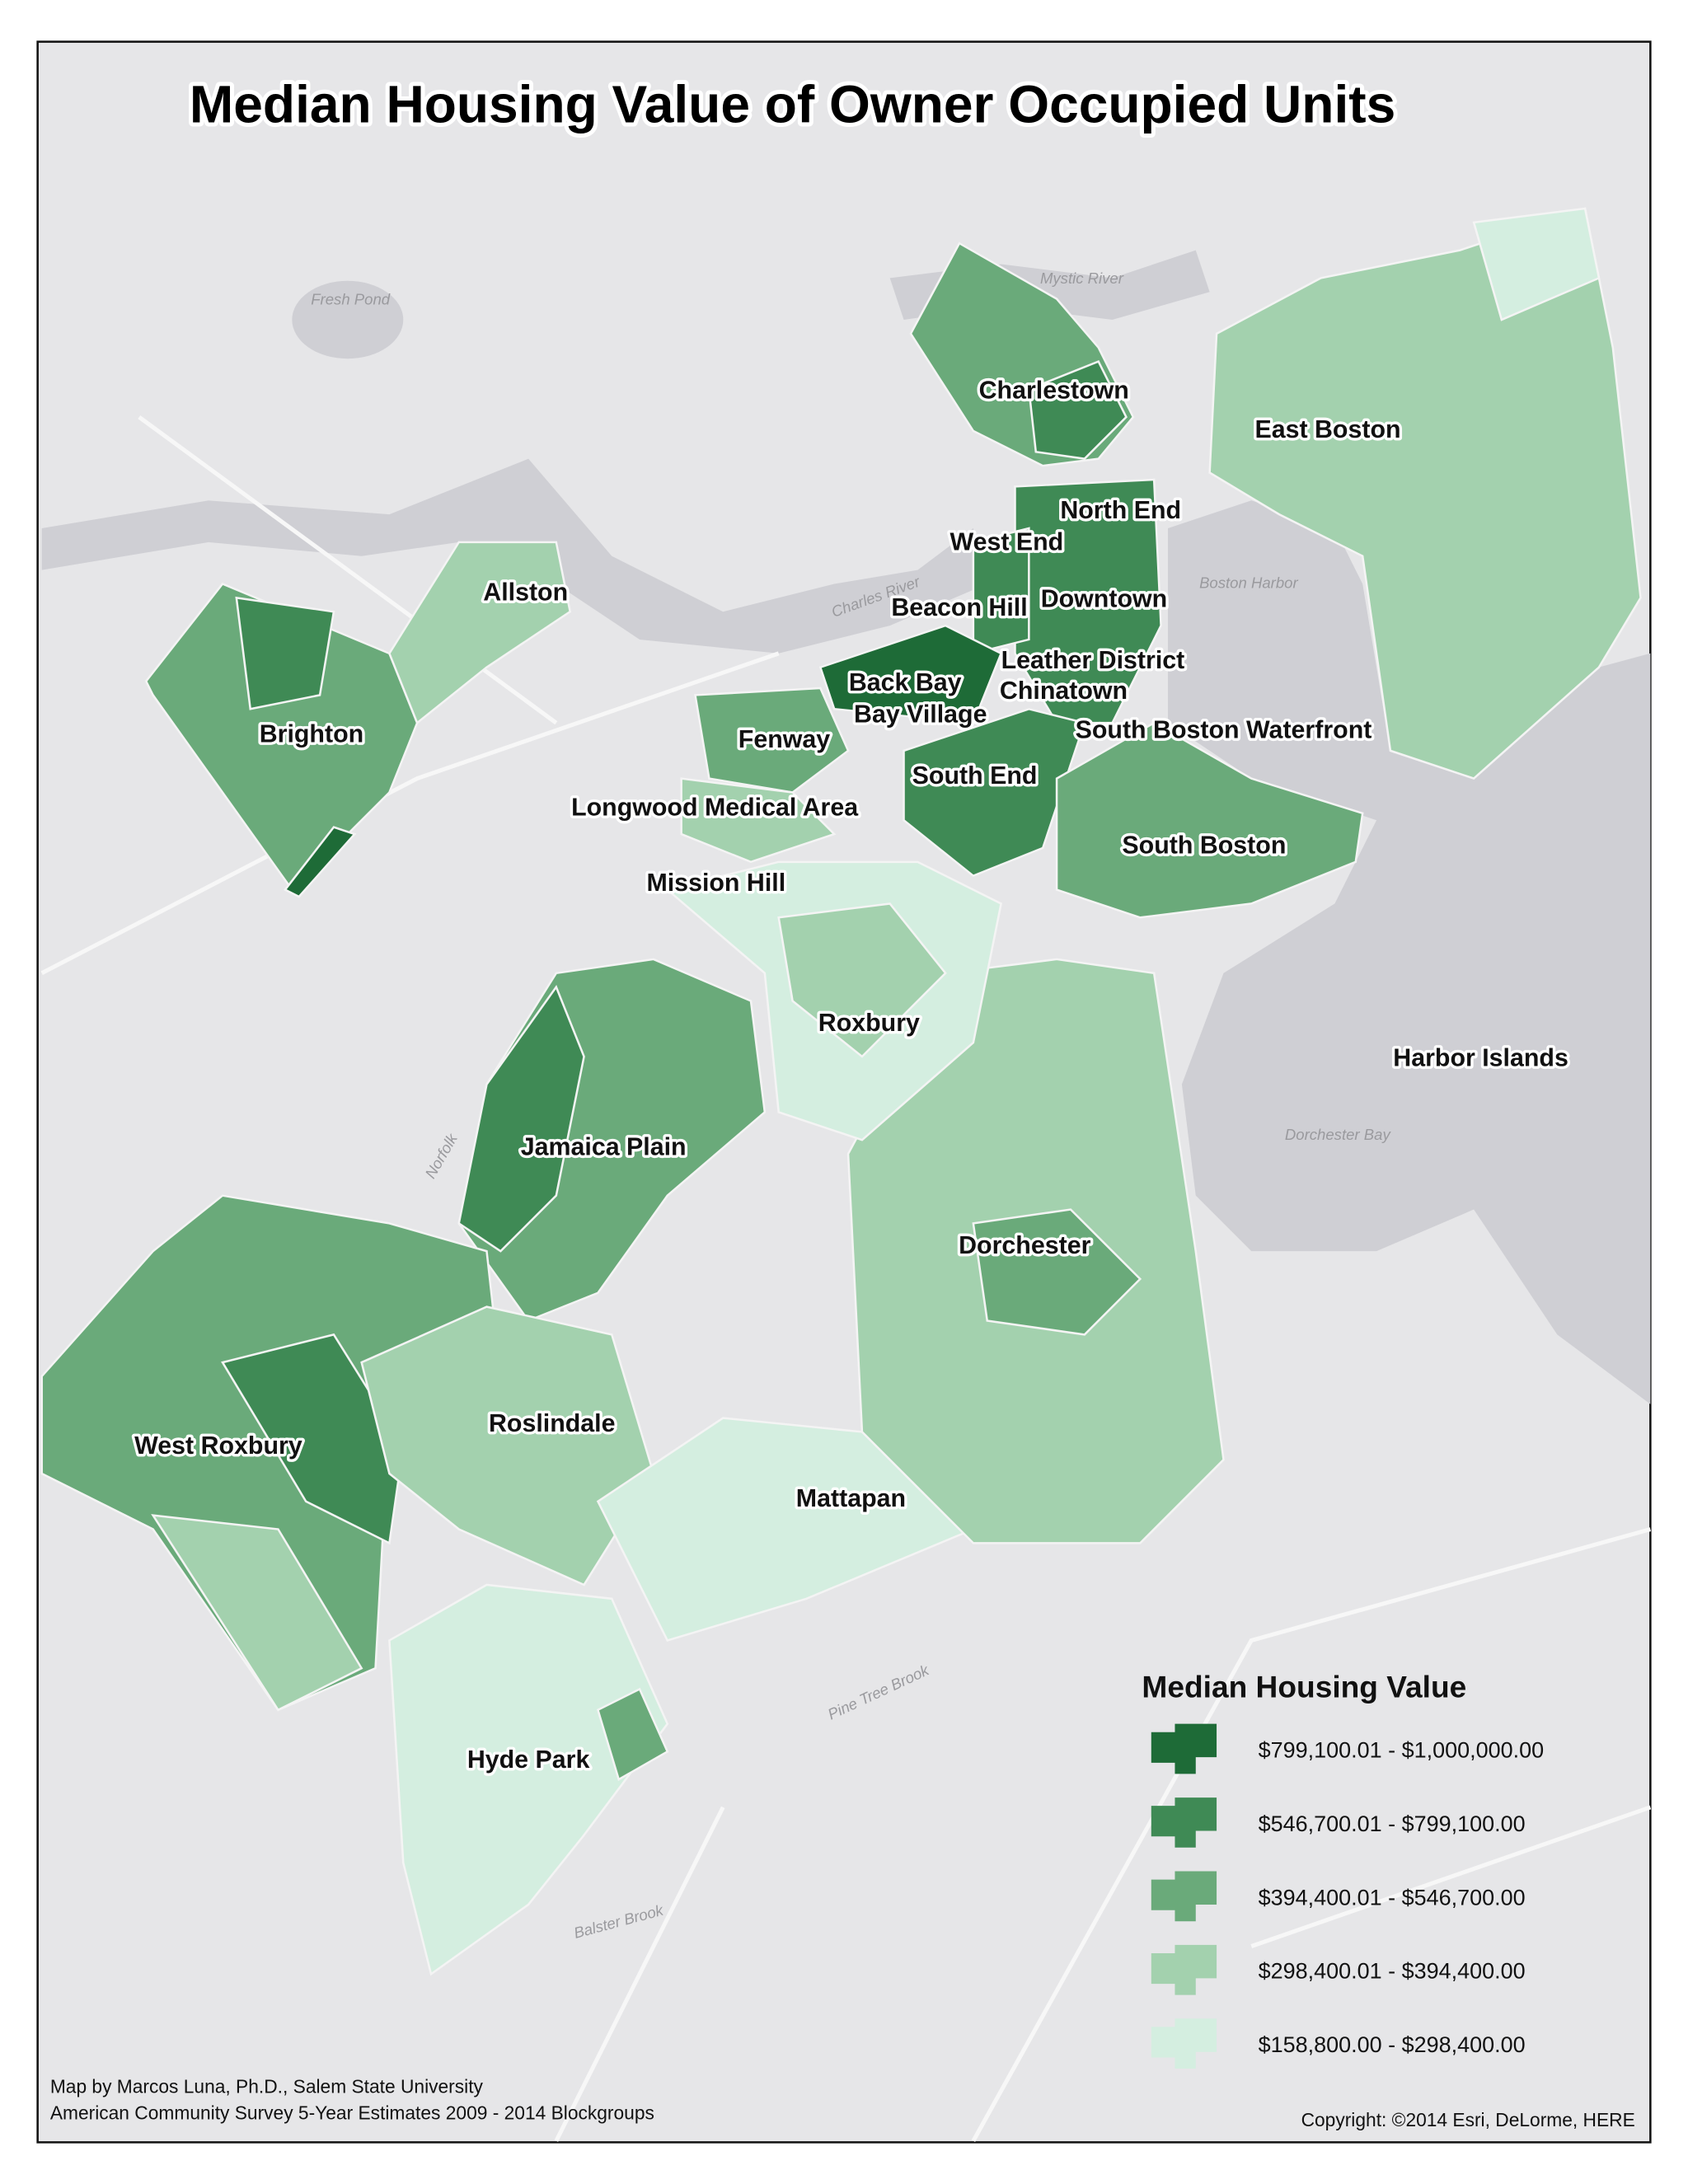 This screenshot has height=2184, width=1688. What do you see at coordinates (1121, 510) in the screenshot?
I see `neighborhood-label: North End` at bounding box center [1121, 510].